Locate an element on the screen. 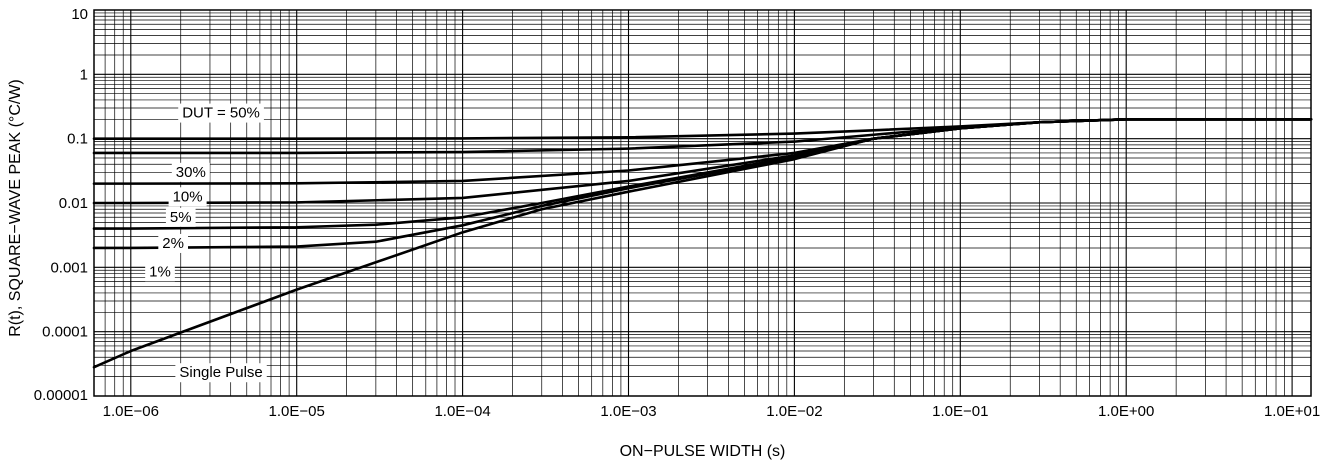  x-axis-title: ON−PULSE WIDTH (s) is located at coordinates (703, 451).